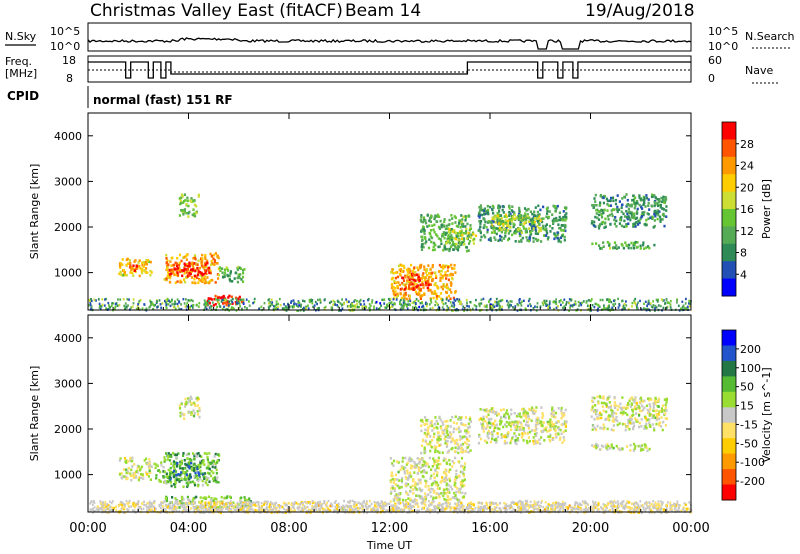 This screenshot has height=554, width=800. What do you see at coordinates (65, 31) in the screenshot?
I see `nsky-tick-top: 10^5` at bounding box center [65, 31].